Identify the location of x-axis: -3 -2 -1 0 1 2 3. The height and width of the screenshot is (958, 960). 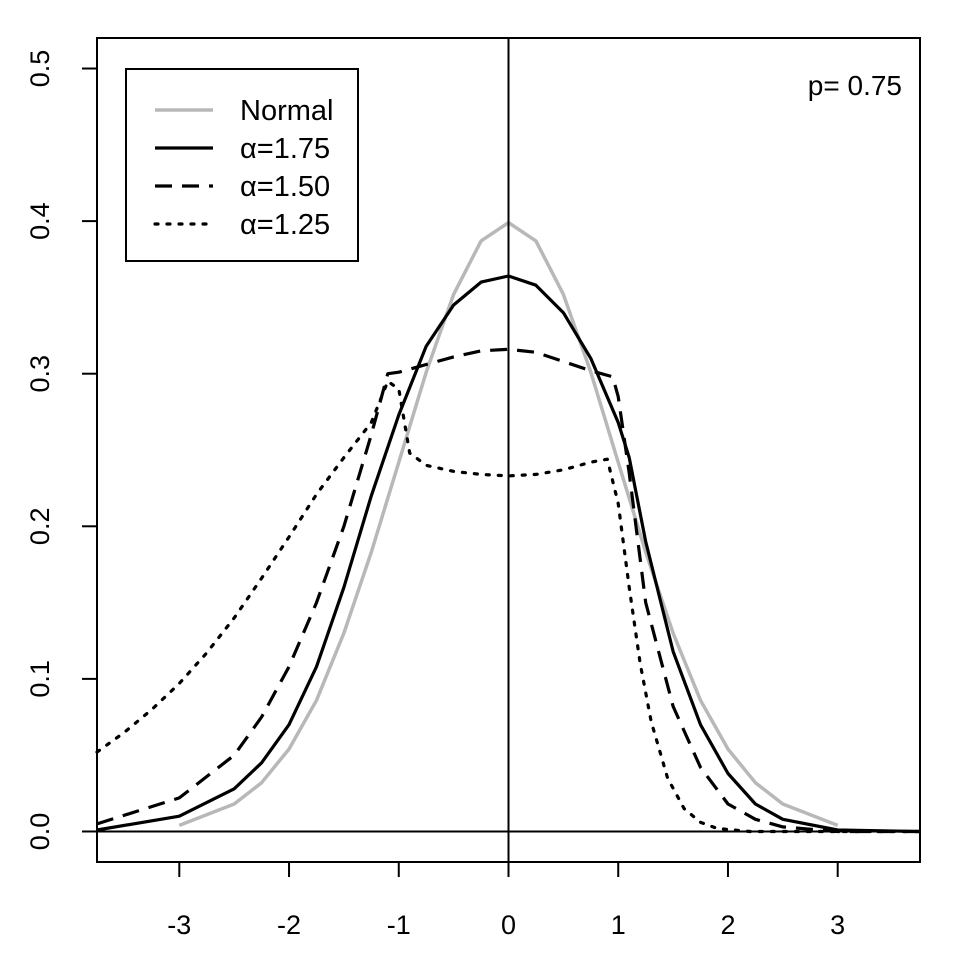
(506, 901).